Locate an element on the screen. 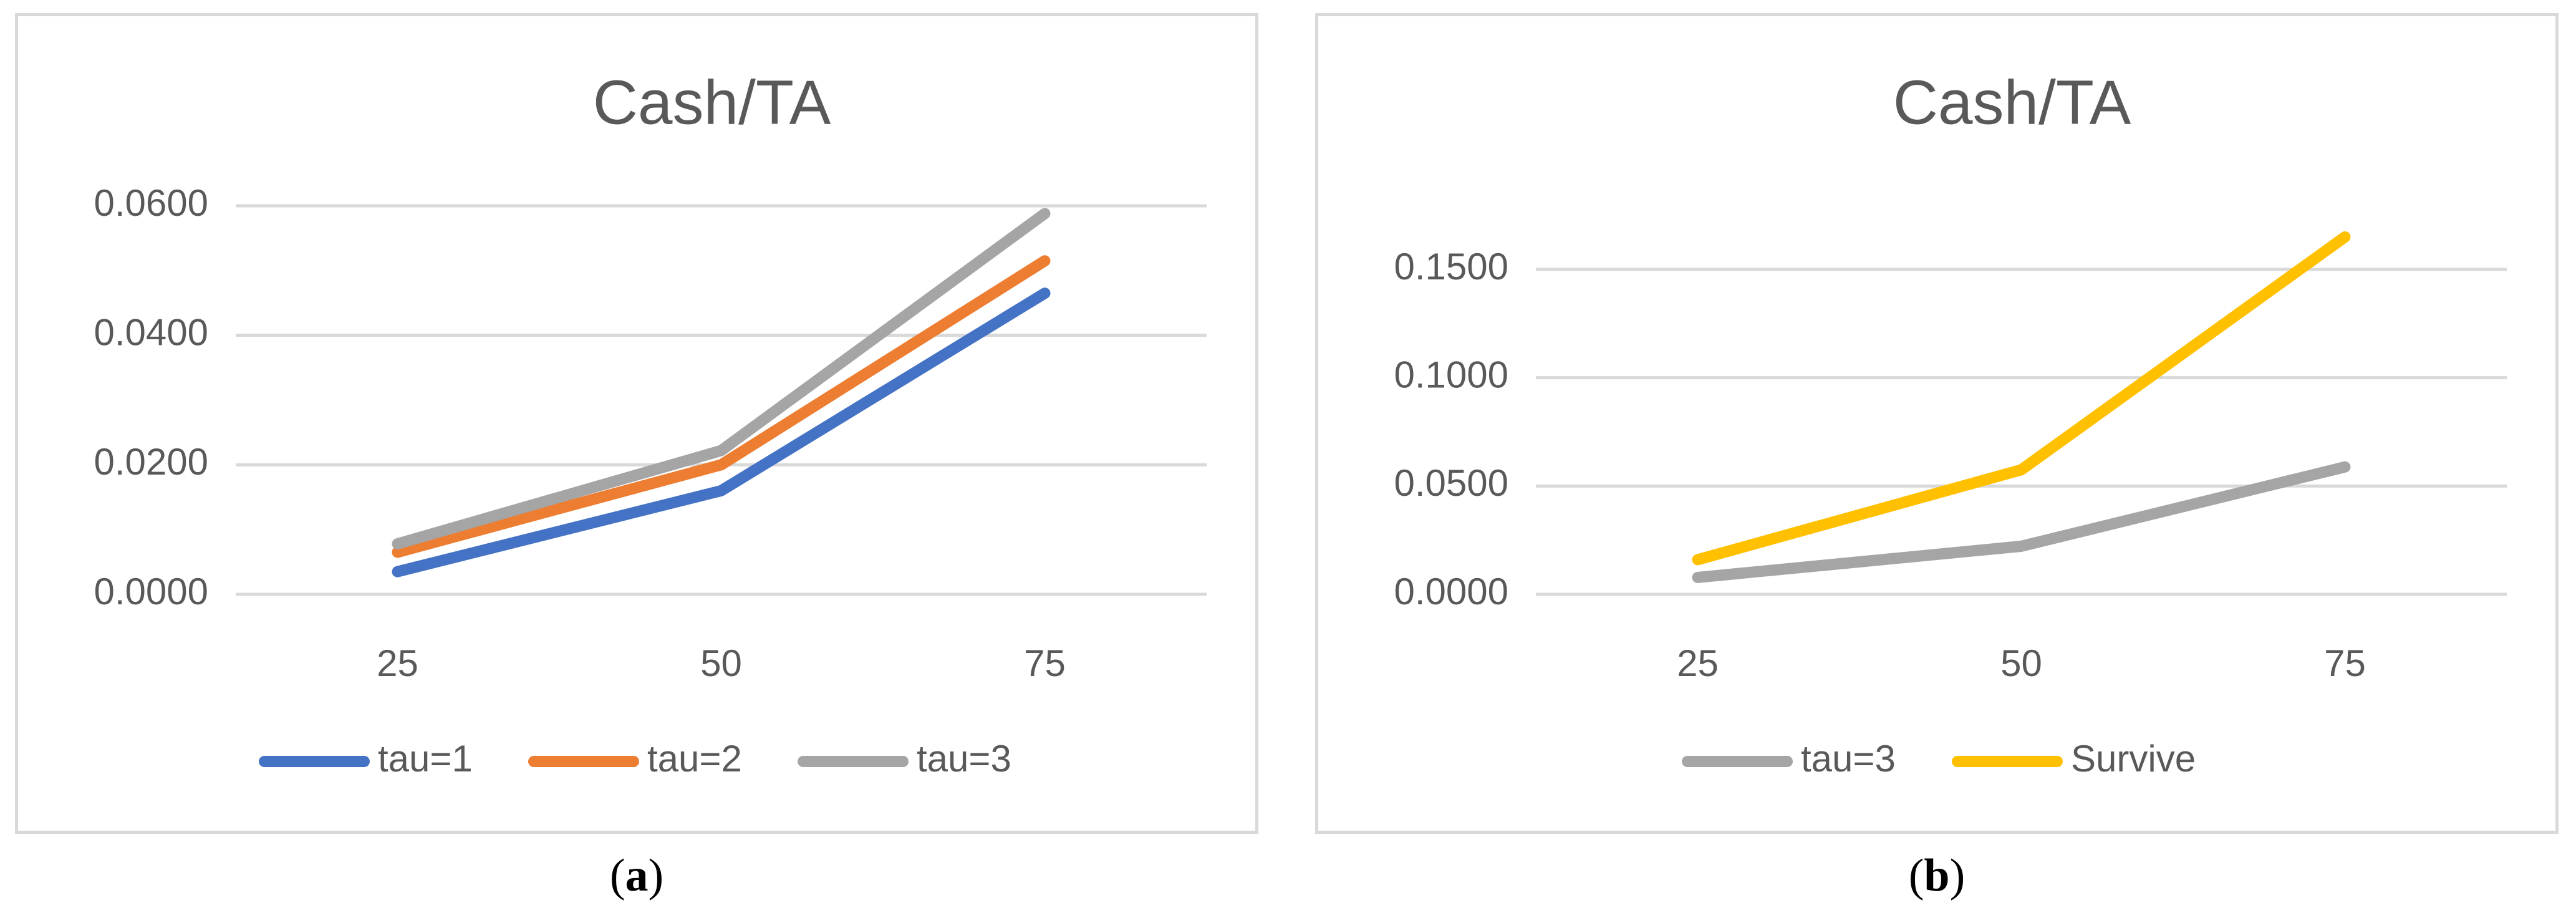 The width and height of the screenshot is (2576, 918). chart-a-legend-label: tau=1 is located at coordinates (425, 759).